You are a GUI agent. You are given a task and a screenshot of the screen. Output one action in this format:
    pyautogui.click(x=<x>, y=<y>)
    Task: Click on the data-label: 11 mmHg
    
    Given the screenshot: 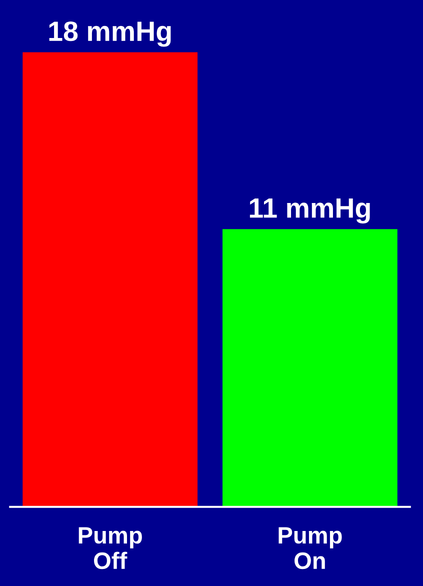 What is the action you would take?
    pyautogui.click(x=310, y=211)
    